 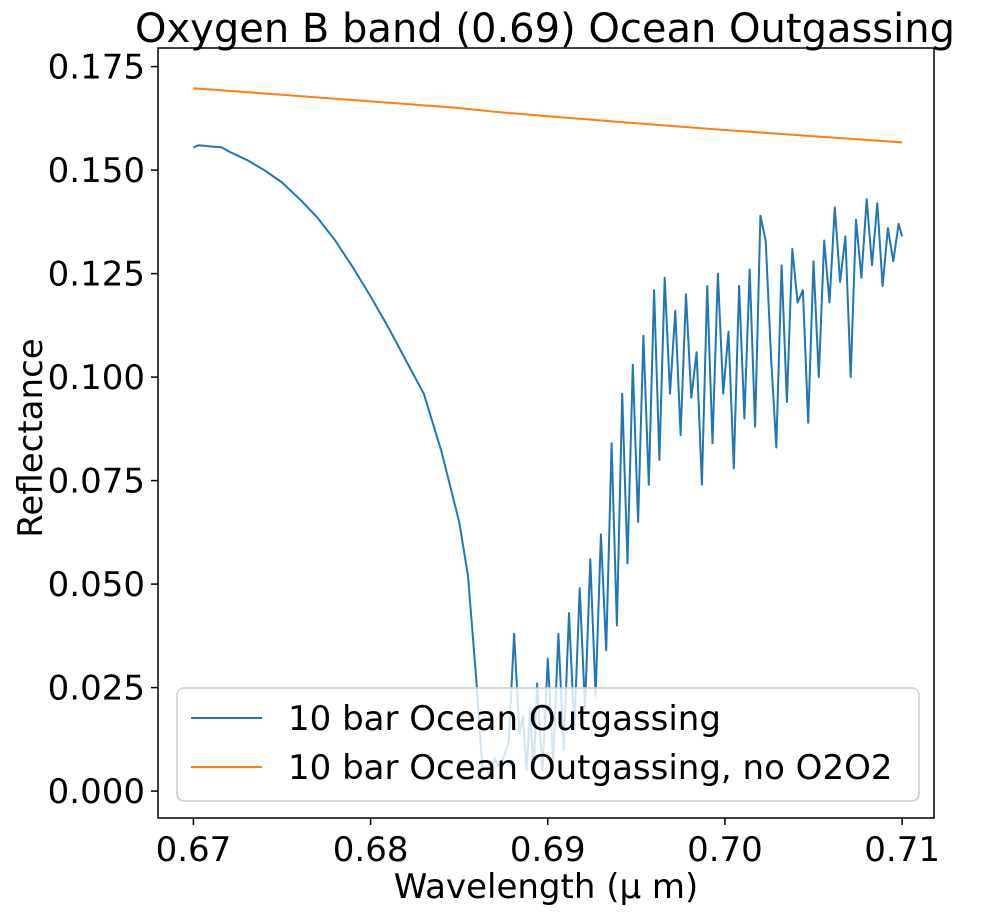 I want to click on x-tick-label: 0.69, so click(x=548, y=850).